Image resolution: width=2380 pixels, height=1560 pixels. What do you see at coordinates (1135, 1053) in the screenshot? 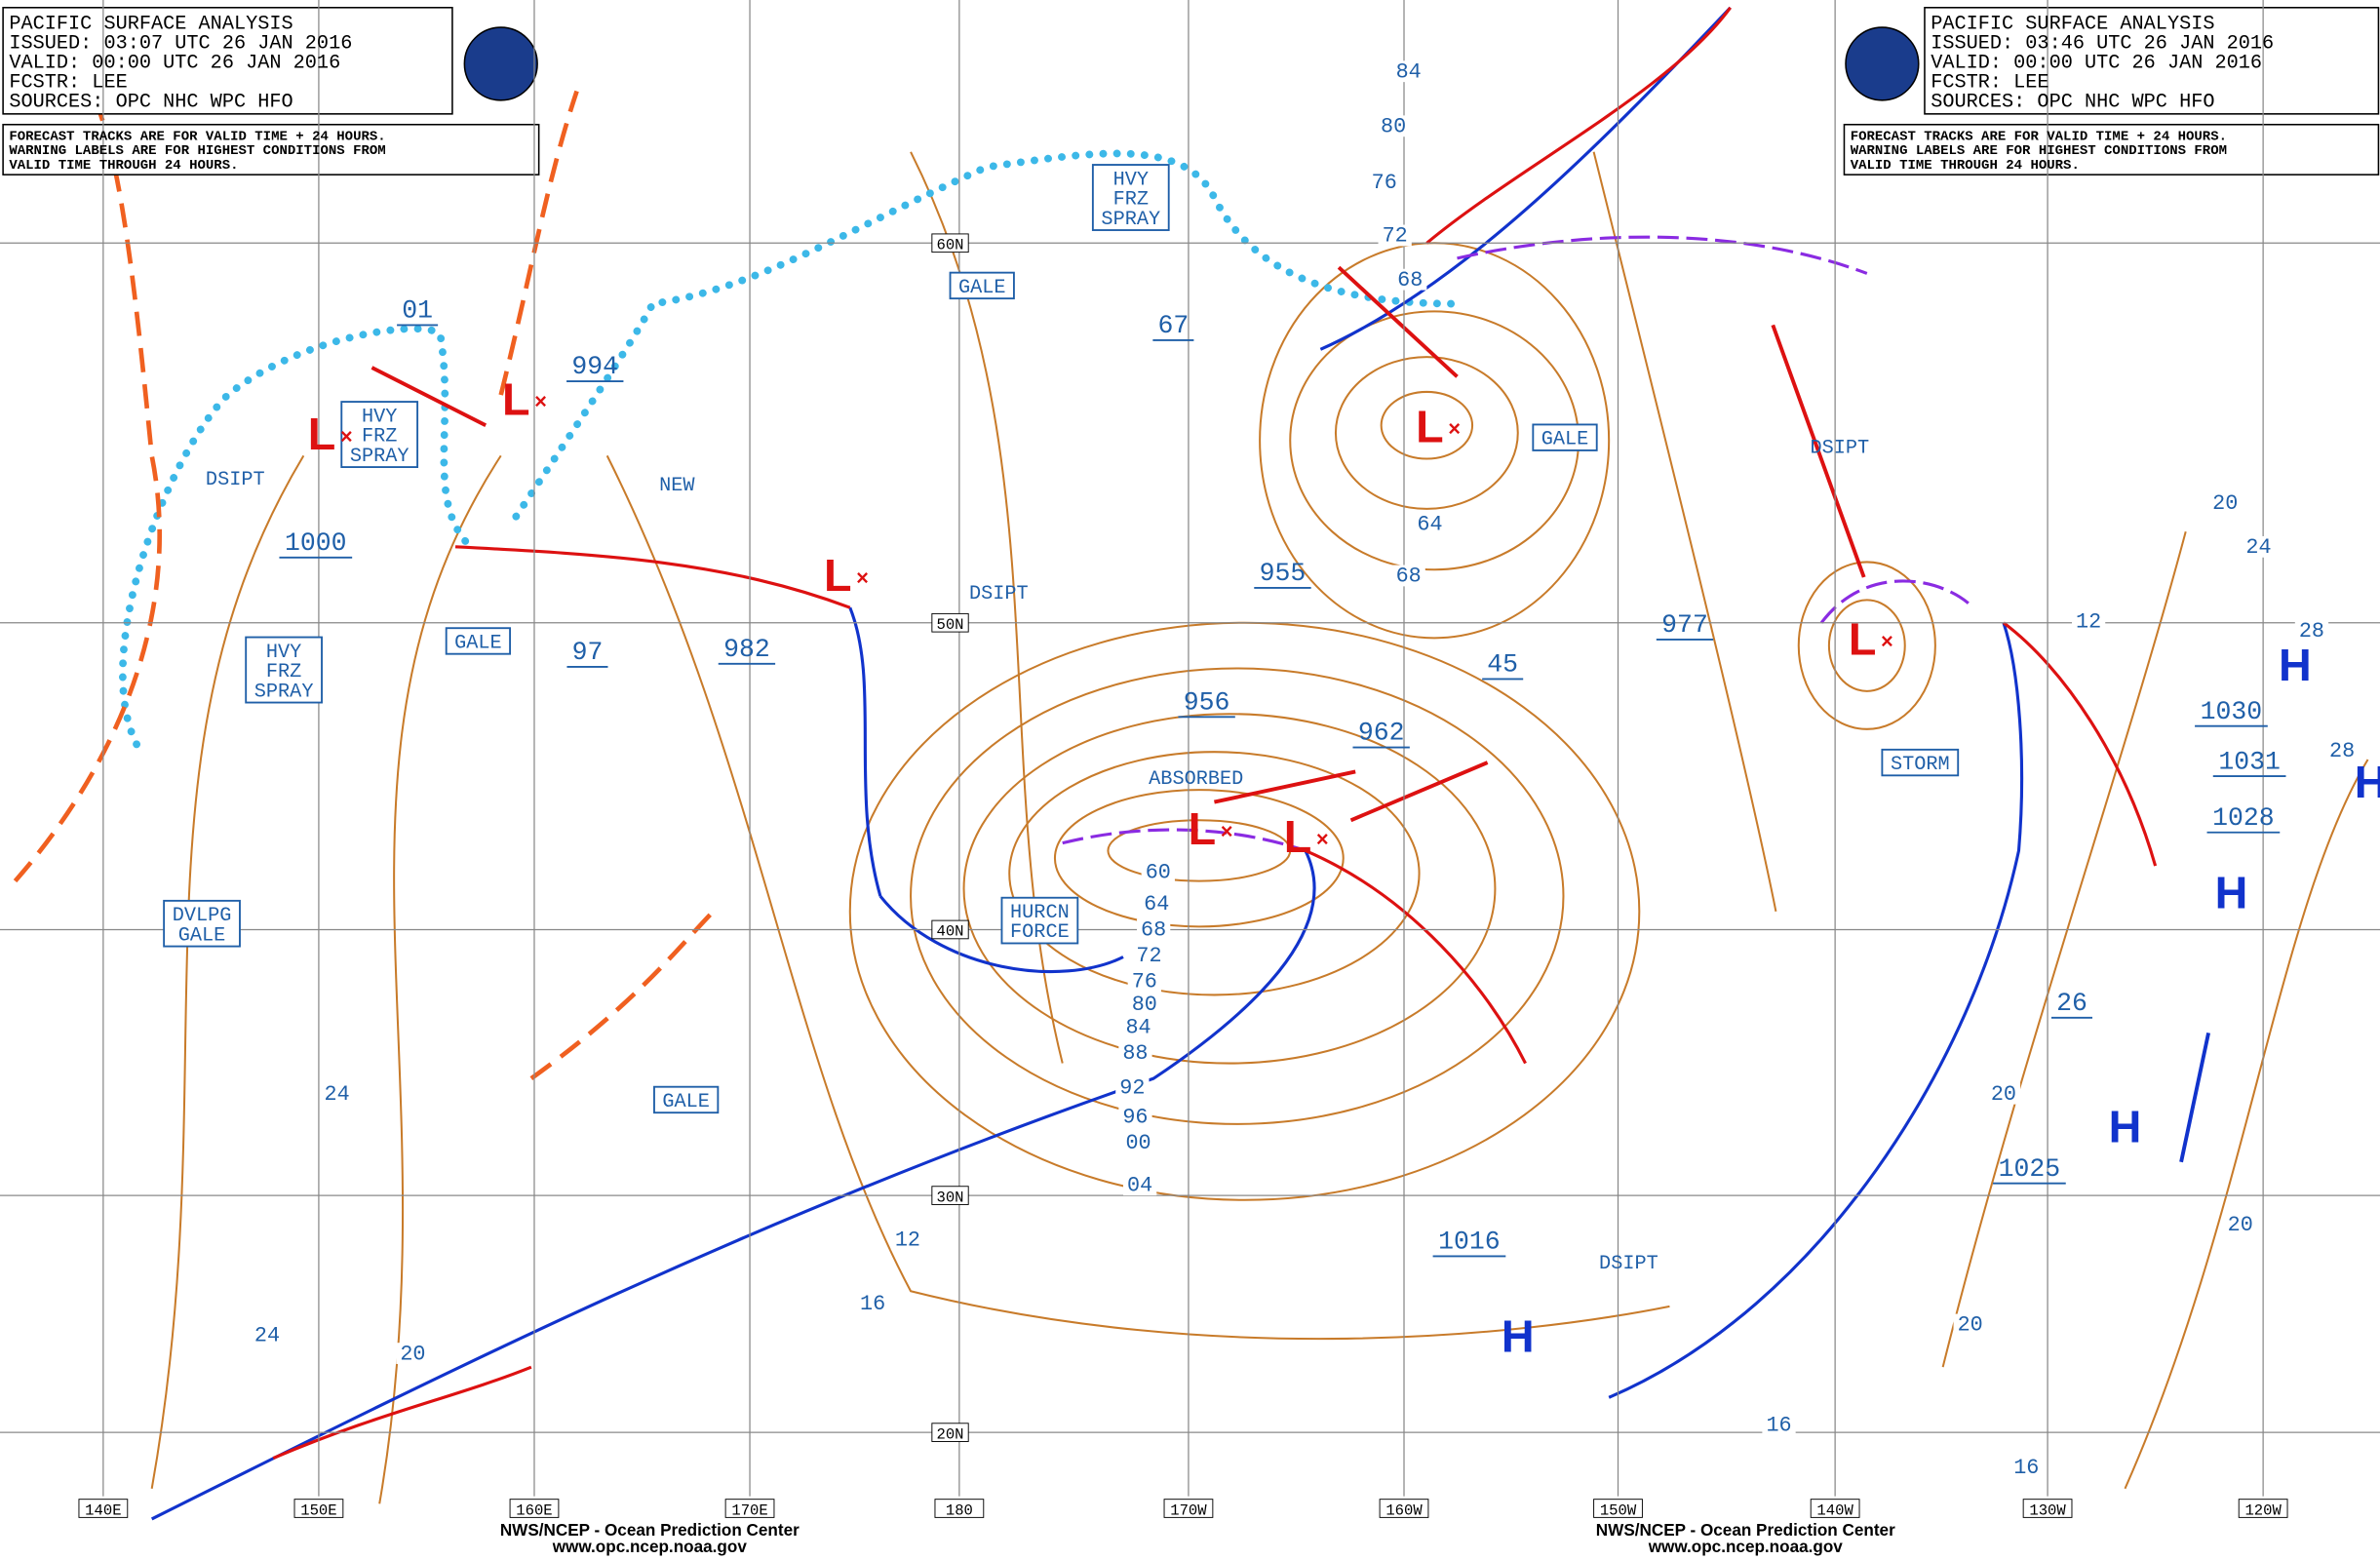
I see `isobar-label: 88` at bounding box center [1135, 1053].